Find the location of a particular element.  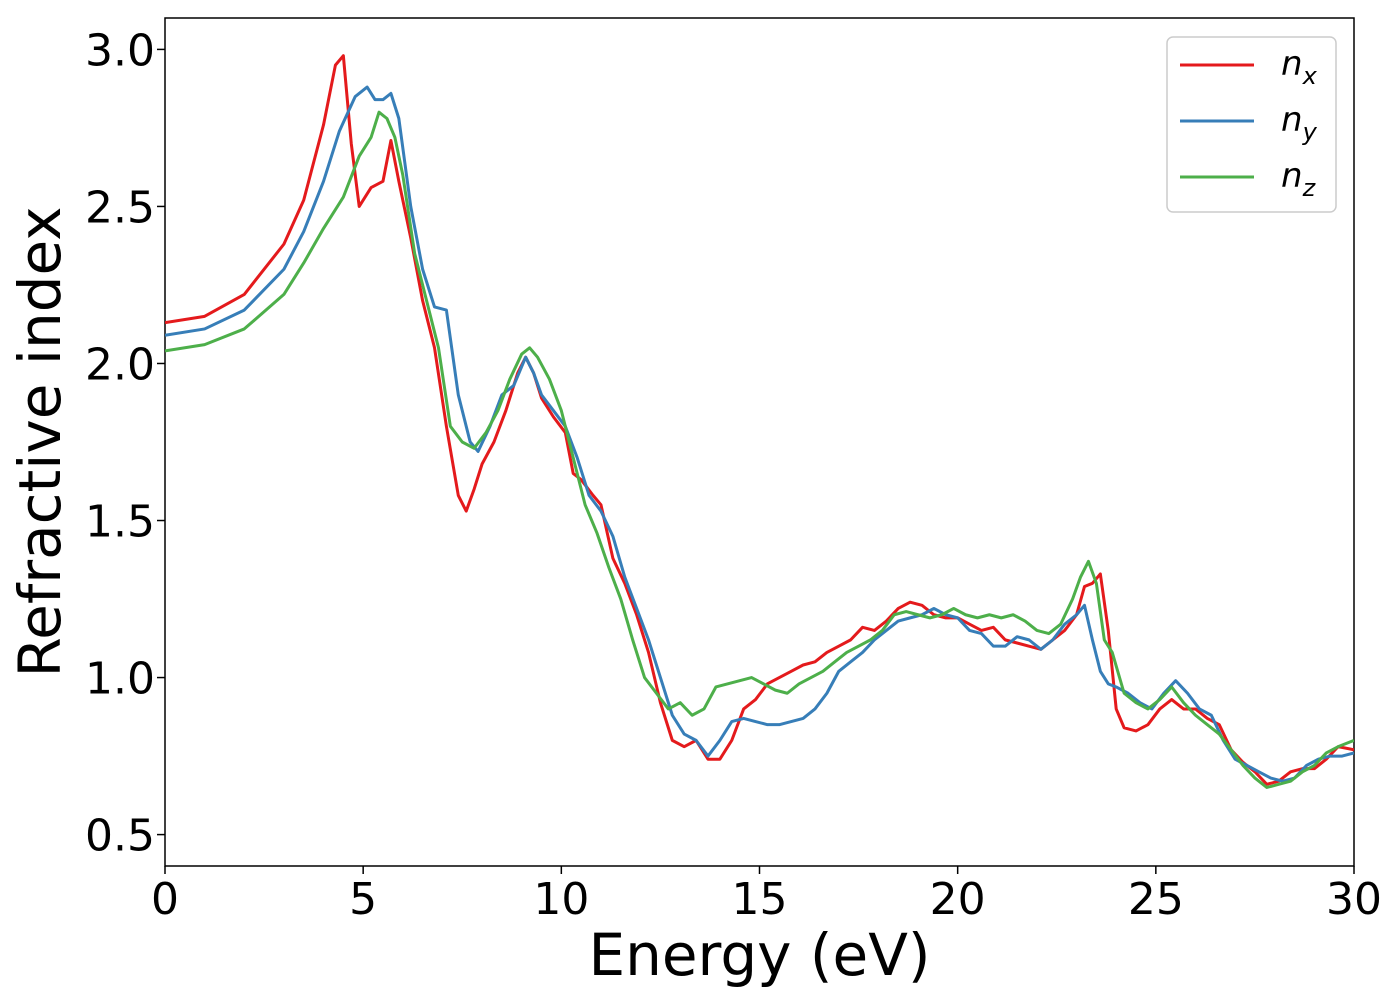

legend-label-z: nz is located at coordinates (1299, 179).